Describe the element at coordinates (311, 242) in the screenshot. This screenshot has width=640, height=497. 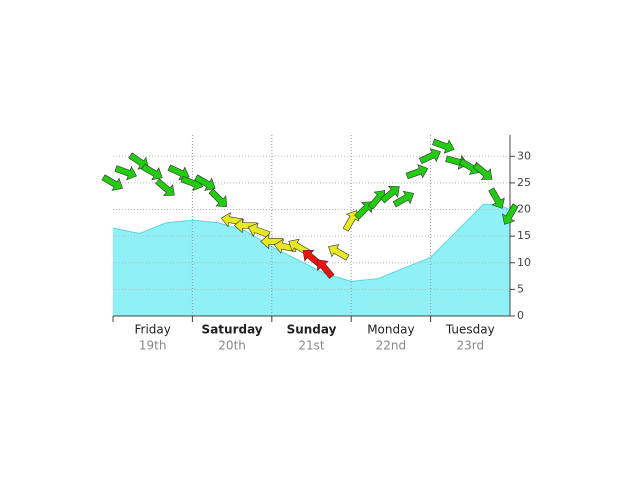
I see `area` at that location.